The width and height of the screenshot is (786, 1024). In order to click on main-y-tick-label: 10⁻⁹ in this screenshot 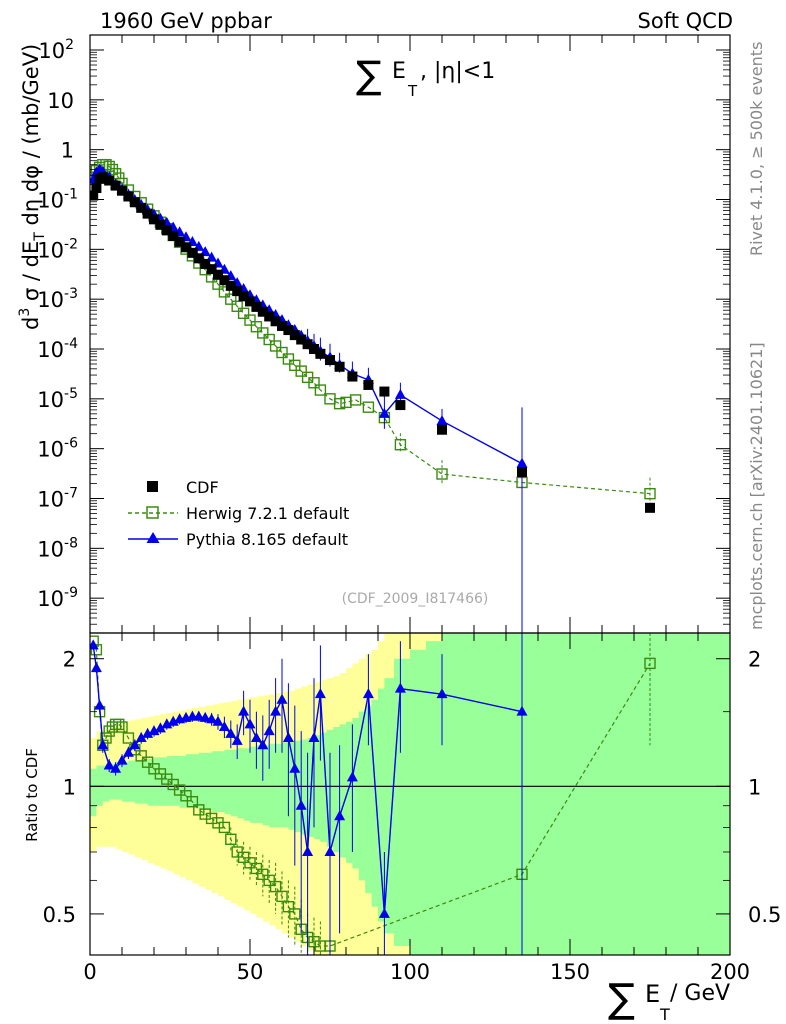, I will do `click(57, 598)`.